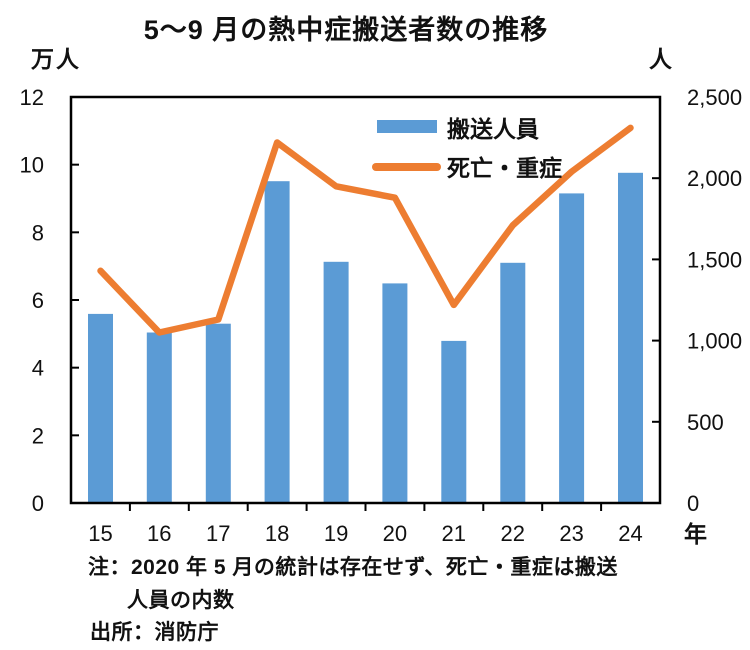 This screenshot has height=650, width=750. What do you see at coordinates (513, 533) in the screenshot?
I see `x-tick-label: 22` at bounding box center [513, 533].